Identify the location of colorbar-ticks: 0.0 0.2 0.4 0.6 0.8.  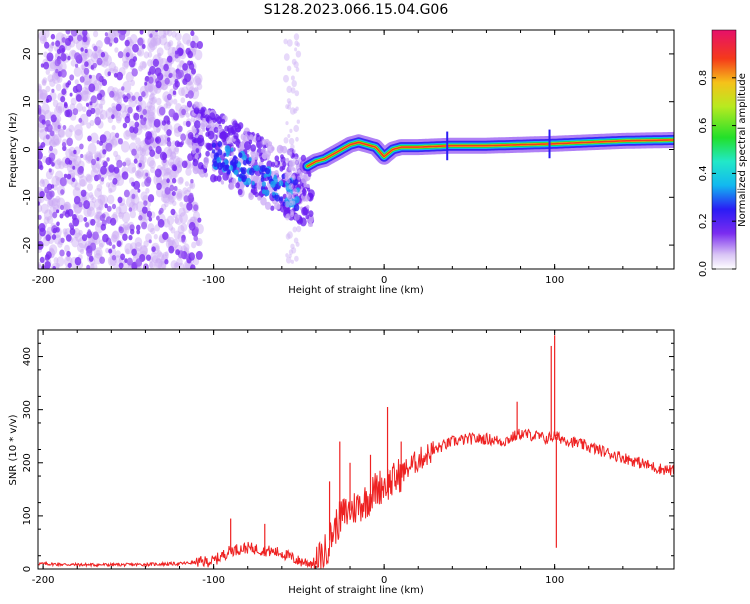
(717, 173).